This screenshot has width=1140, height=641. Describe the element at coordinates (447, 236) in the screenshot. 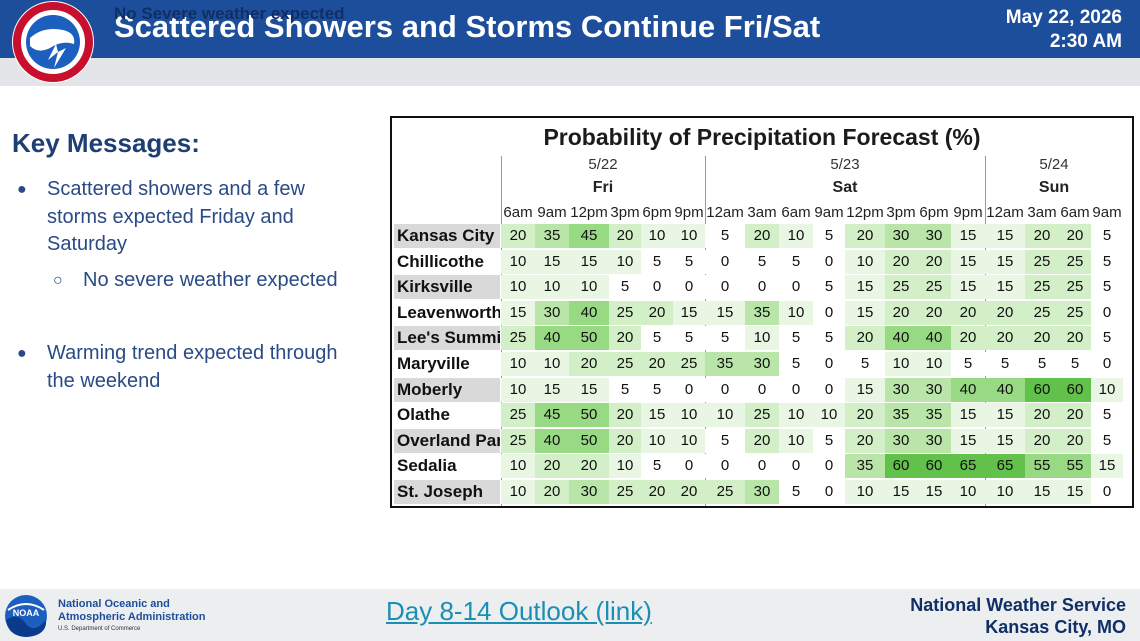

I see `city-label: Kansas City` at that location.